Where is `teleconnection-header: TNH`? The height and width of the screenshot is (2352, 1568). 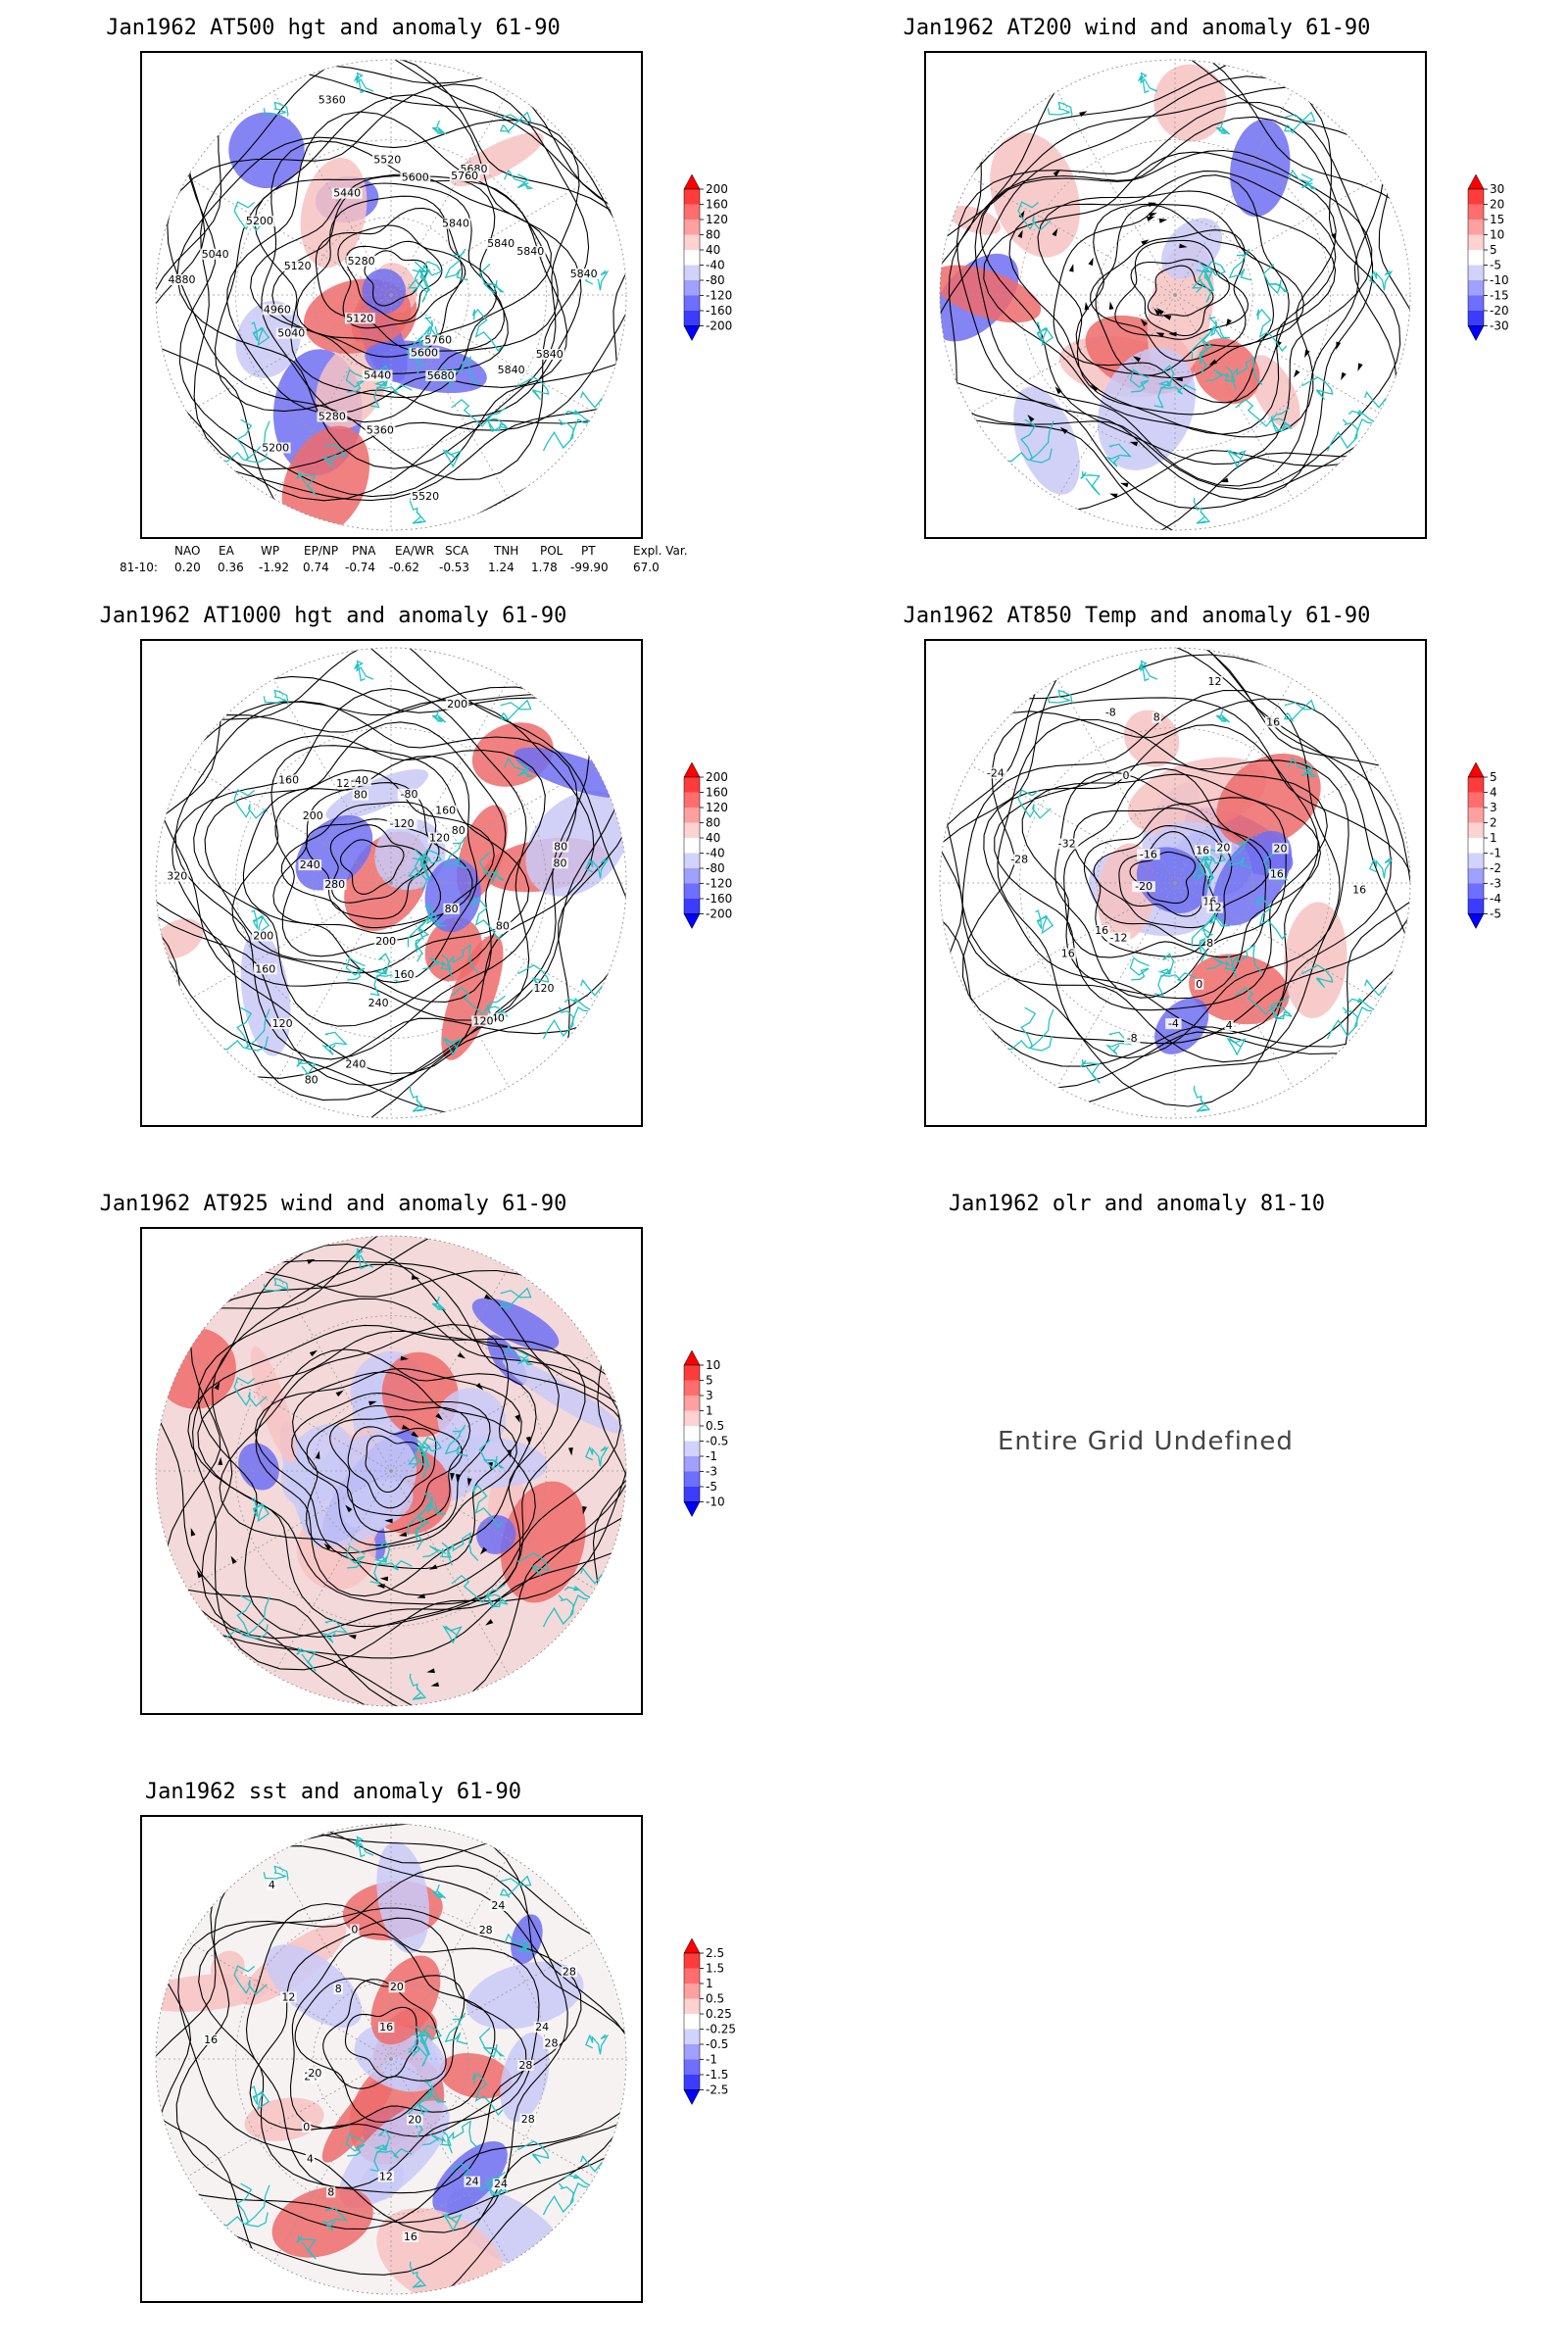 teleconnection-header: TNH is located at coordinates (506, 551).